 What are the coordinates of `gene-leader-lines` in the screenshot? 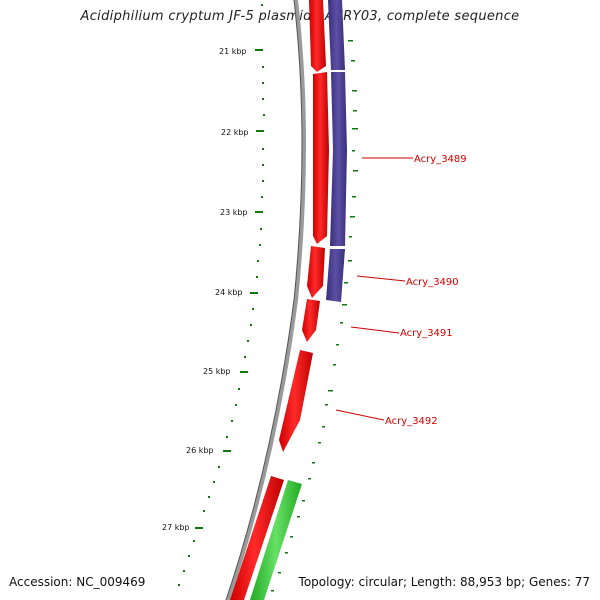 It's located at (374, 289).